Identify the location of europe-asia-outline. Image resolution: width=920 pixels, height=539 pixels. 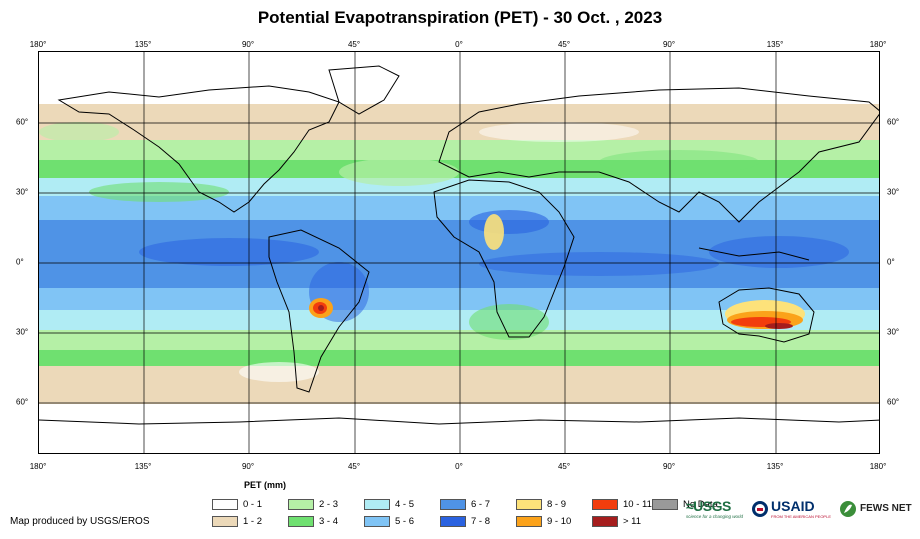
(658, 155).